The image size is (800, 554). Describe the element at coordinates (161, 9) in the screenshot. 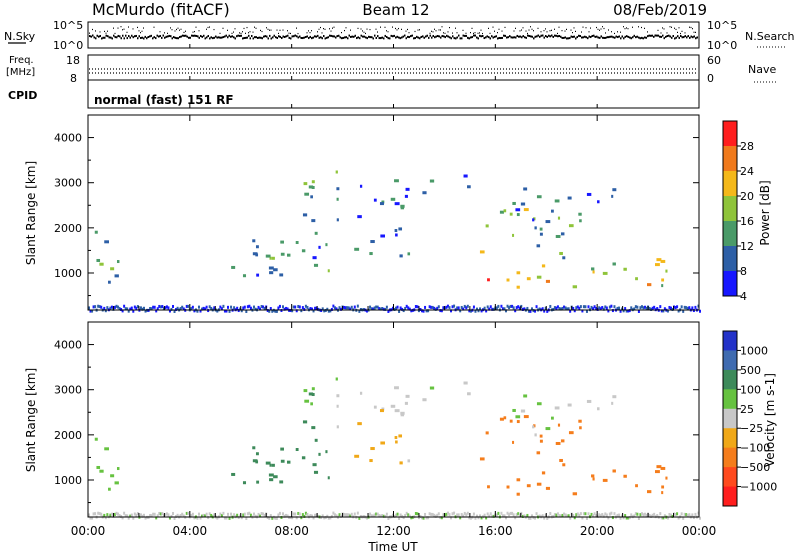

I see `station-title: McMurdo (fitACF)` at that location.